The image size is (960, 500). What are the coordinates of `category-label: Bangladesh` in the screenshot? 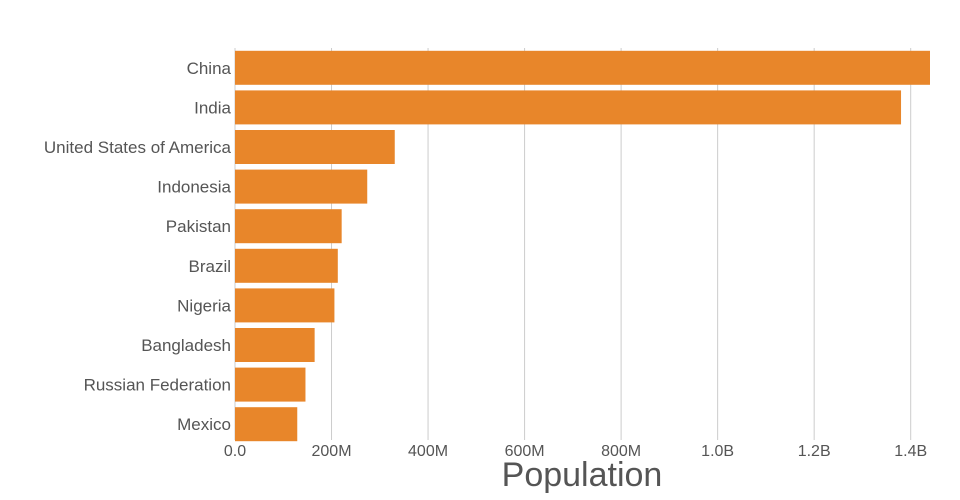 It's located at (186, 345).